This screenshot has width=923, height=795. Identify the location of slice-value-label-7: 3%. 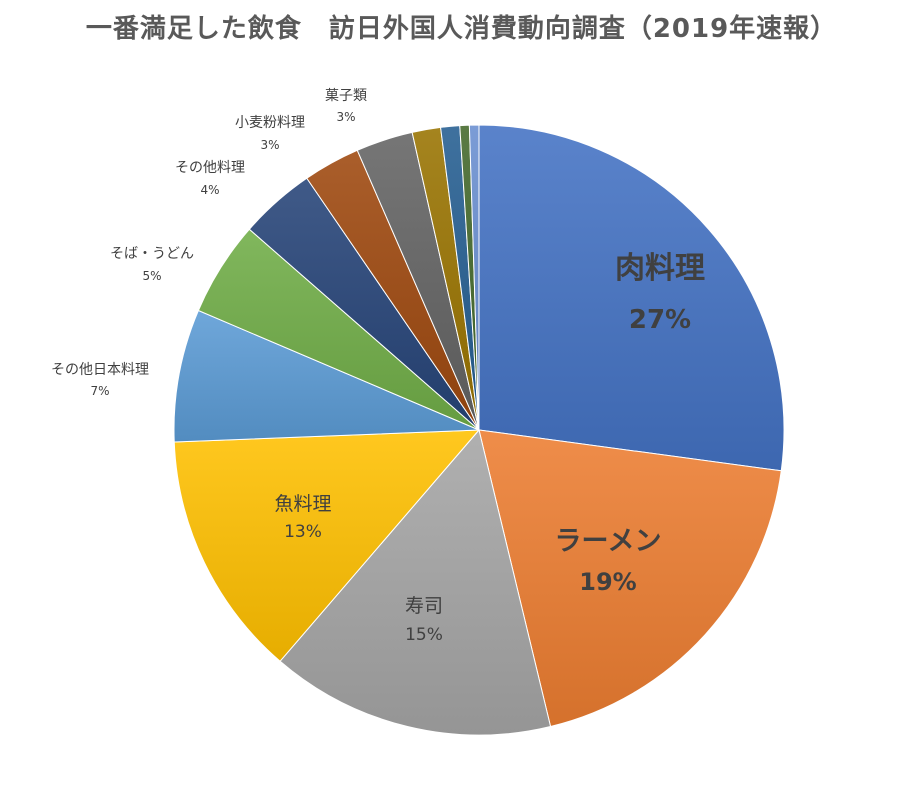
(269, 145).